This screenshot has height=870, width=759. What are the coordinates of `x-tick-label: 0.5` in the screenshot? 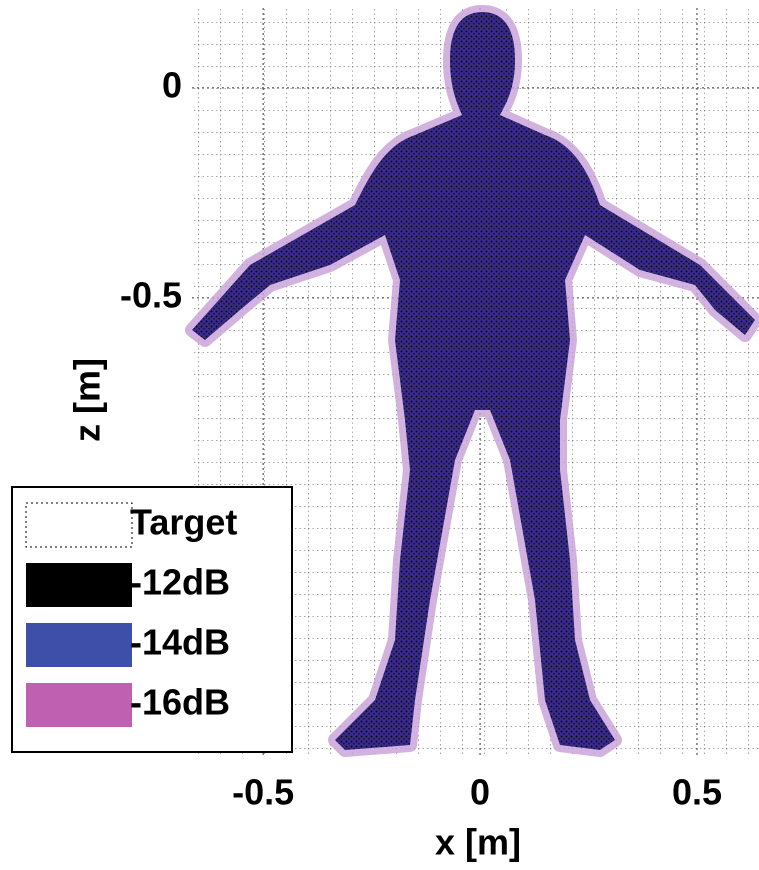 It's located at (697, 792).